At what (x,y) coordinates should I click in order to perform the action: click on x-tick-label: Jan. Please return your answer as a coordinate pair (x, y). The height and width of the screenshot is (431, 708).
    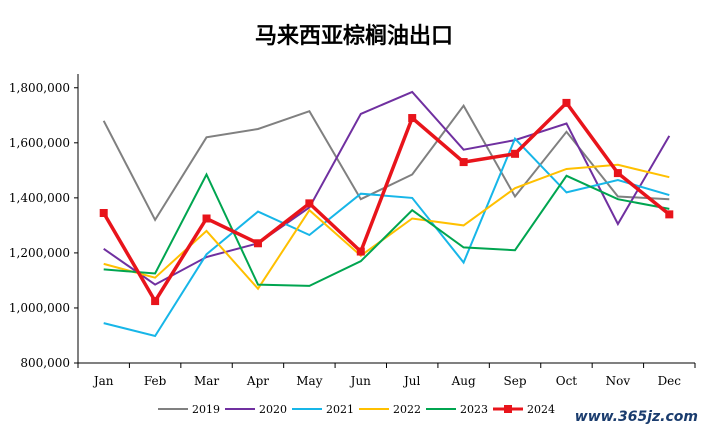
    Looking at the image, I should click on (103, 381).